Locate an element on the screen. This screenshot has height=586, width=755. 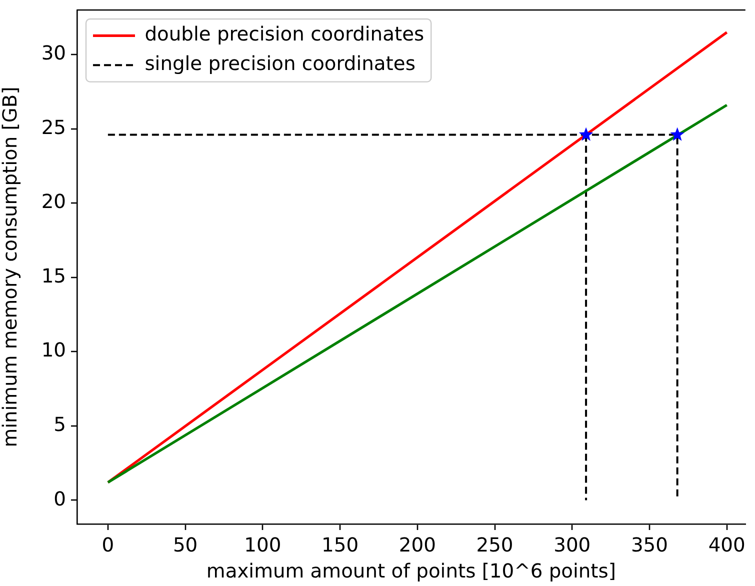
y-tick-label: 25 is located at coordinates (53, 127).